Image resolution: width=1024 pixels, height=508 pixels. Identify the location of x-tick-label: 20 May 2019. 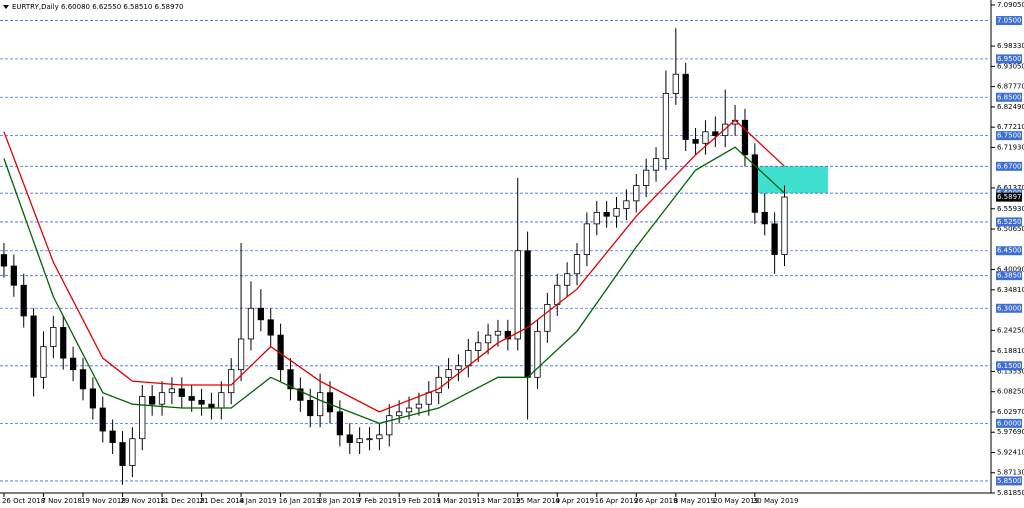
(736, 501).